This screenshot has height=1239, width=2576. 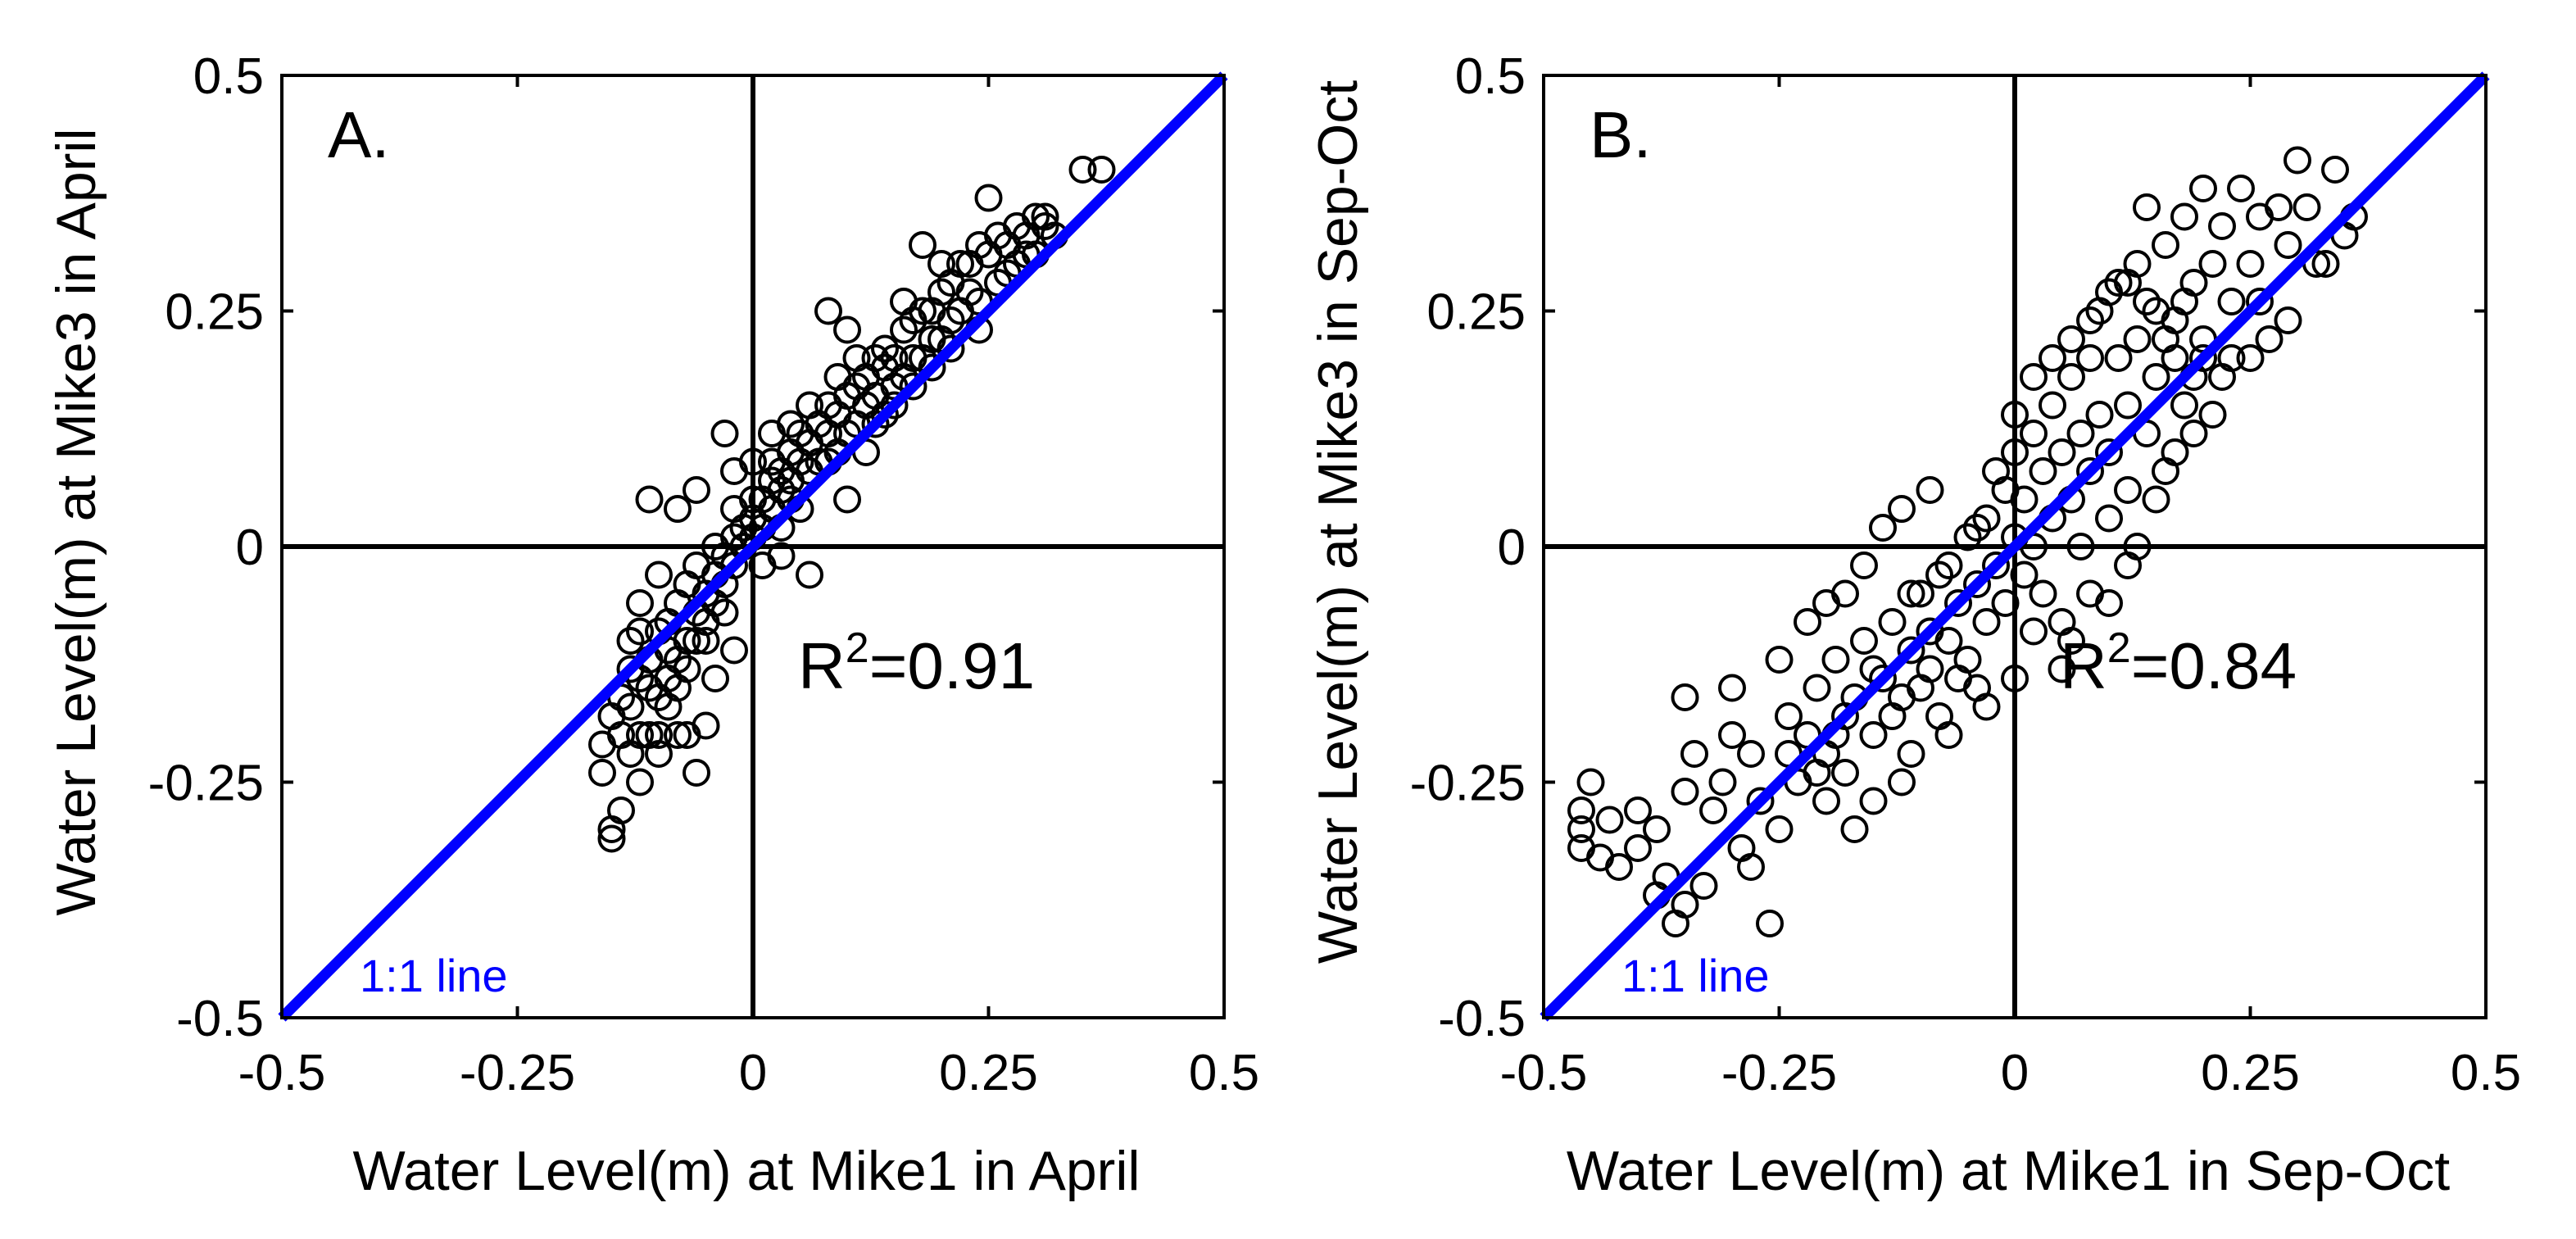 I want to click on panel-a-y-tick-label: 0.25, so click(x=215, y=312).